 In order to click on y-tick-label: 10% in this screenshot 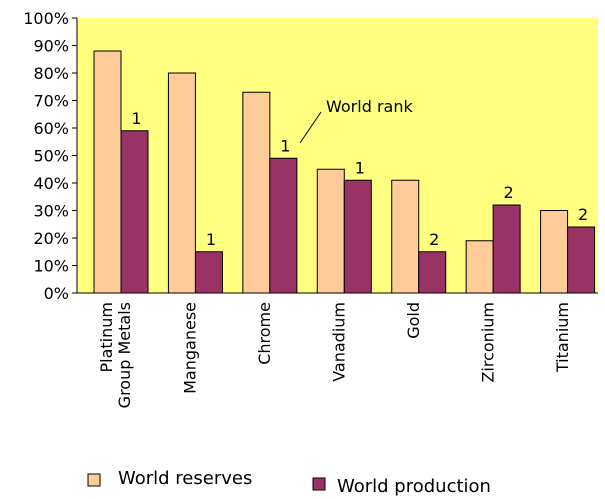, I will do `click(51, 266)`.